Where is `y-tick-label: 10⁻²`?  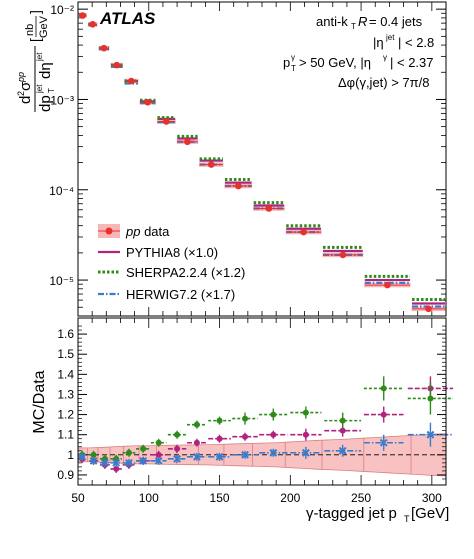 y-tick-label: 10⁻² is located at coordinates (62, 10).